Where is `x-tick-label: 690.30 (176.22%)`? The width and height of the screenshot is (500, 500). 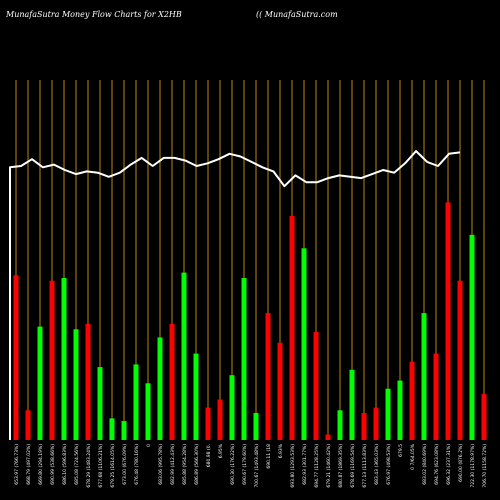
x-tick-label: 690.30 (176.22%) is located at coordinates (233, 464).